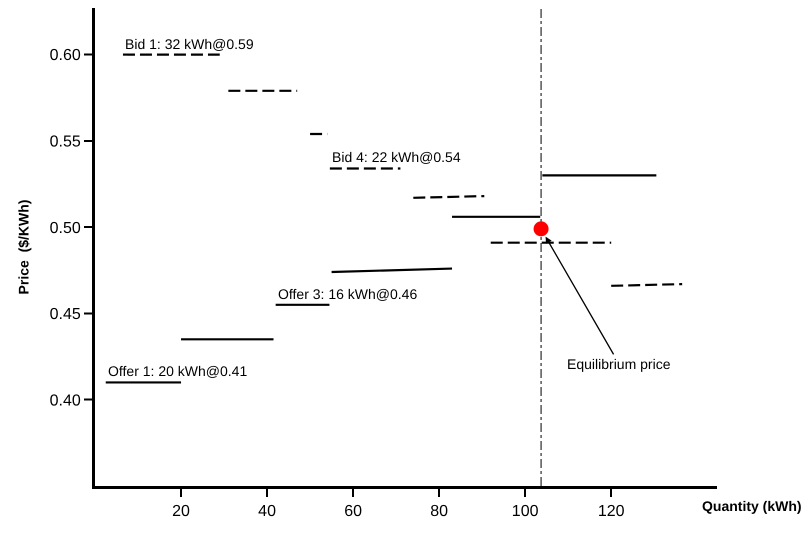 The width and height of the screenshot is (807, 535). I want to click on x-tick-label: 100, so click(525, 511).